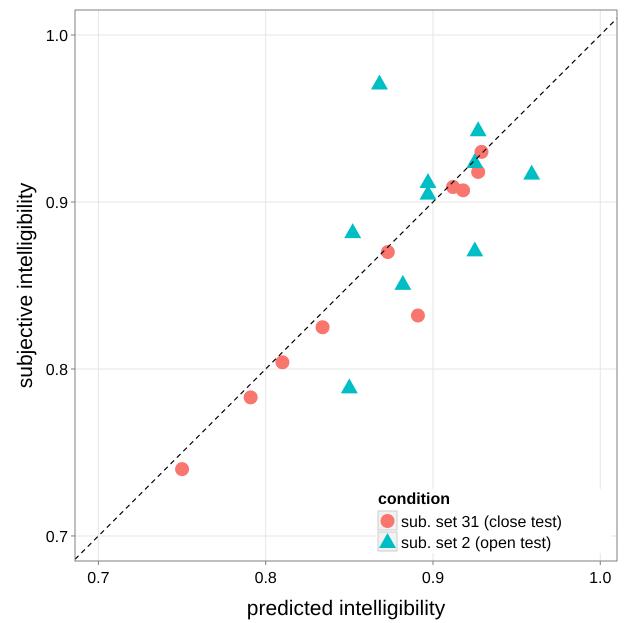 The height and width of the screenshot is (623, 629). Describe the element at coordinates (57, 370) in the screenshot. I see `y-tick-label: 0.8` at that location.